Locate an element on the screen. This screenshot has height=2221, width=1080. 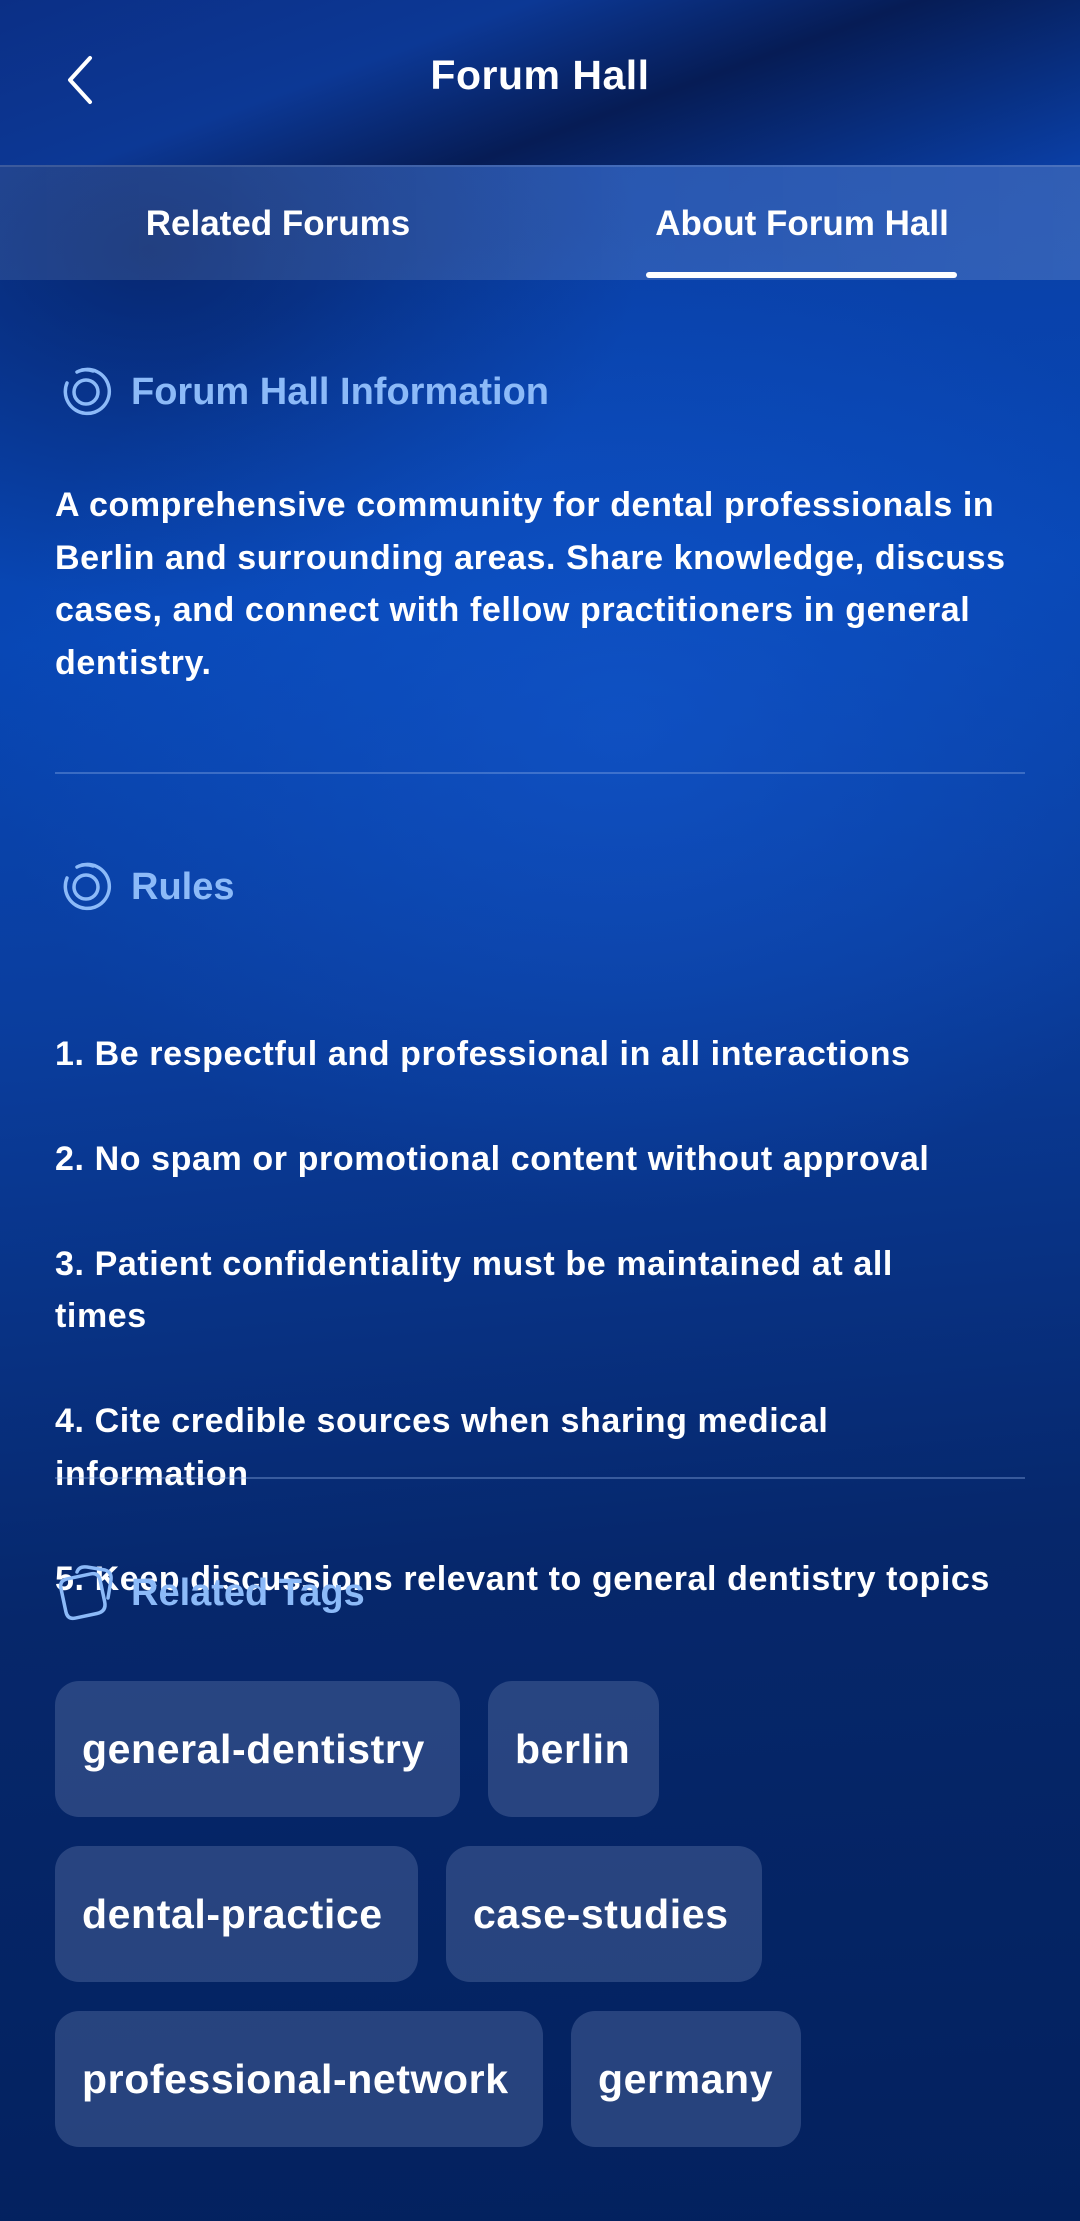
tab-about-forum-hall: About Forum Hall is located at coordinates (802, 223).